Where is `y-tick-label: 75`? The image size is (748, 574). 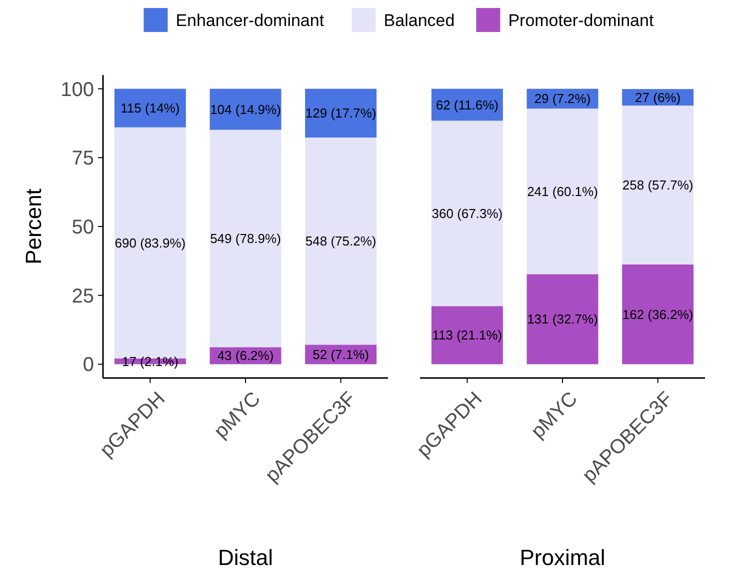
y-tick-label: 75 is located at coordinates (83, 159).